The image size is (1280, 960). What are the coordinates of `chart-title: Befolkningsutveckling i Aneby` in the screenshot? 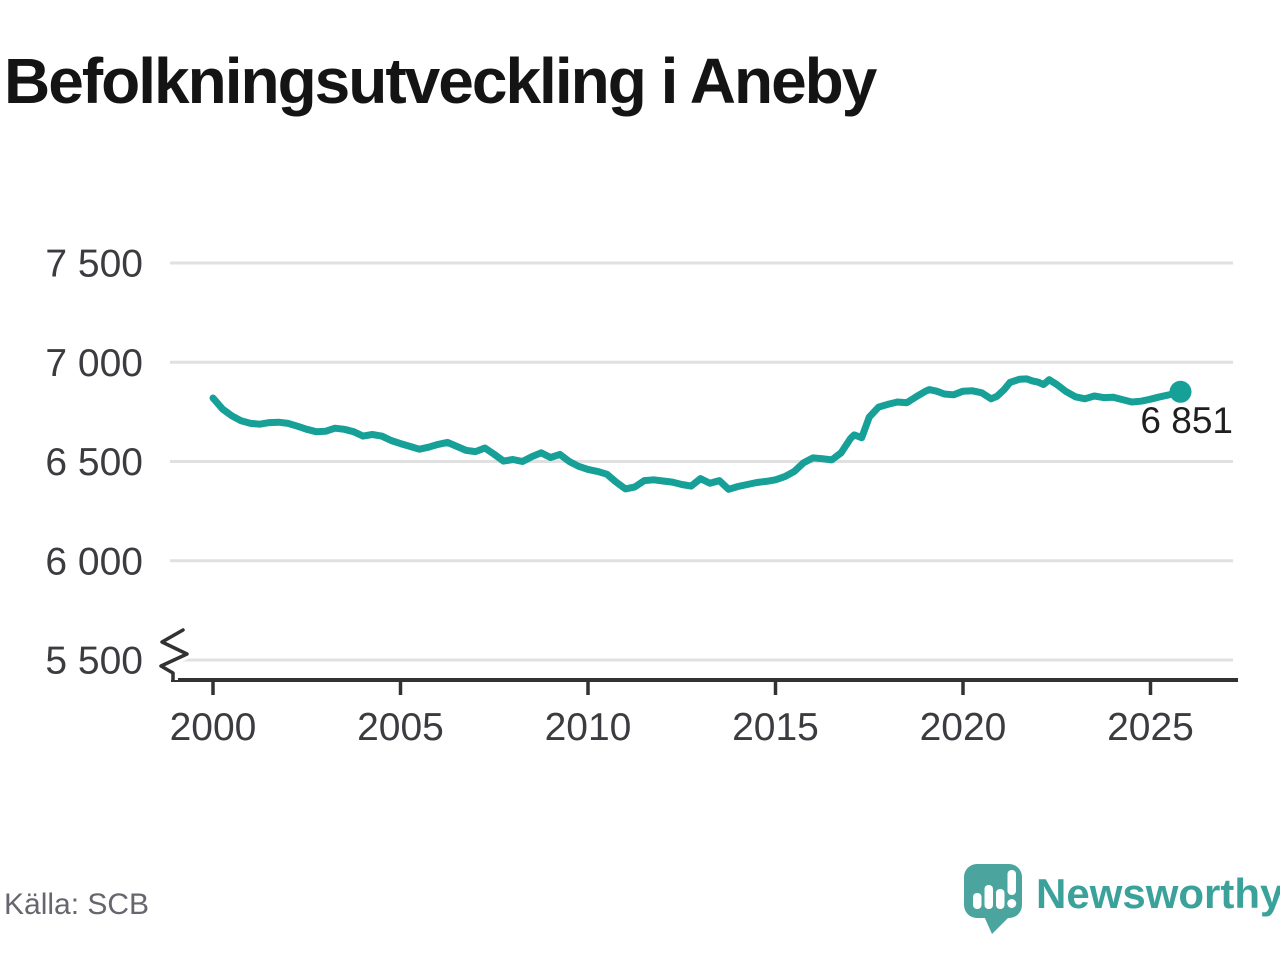 It's located at (440, 81).